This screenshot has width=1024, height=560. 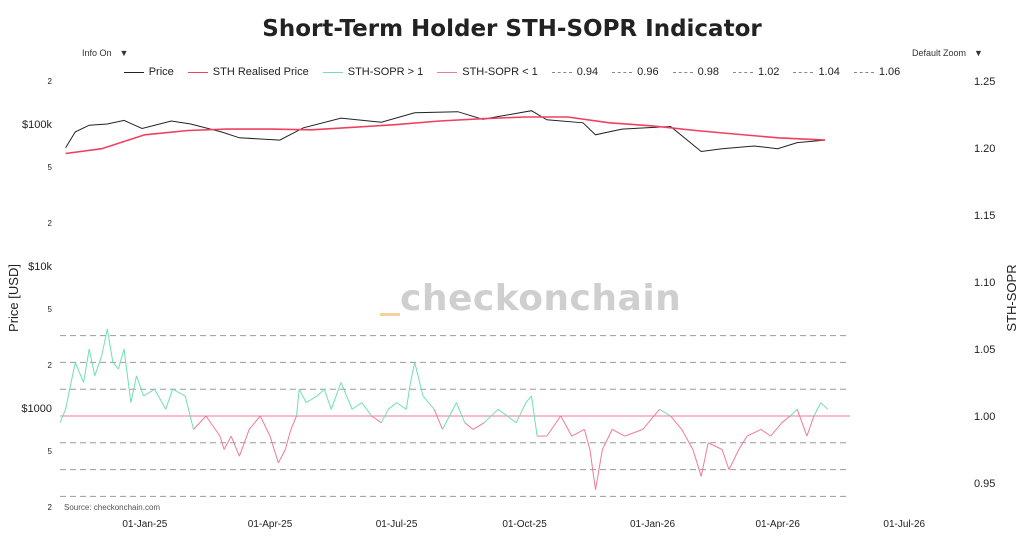 I want to click on legend-item: 1.06, so click(x=876, y=72).